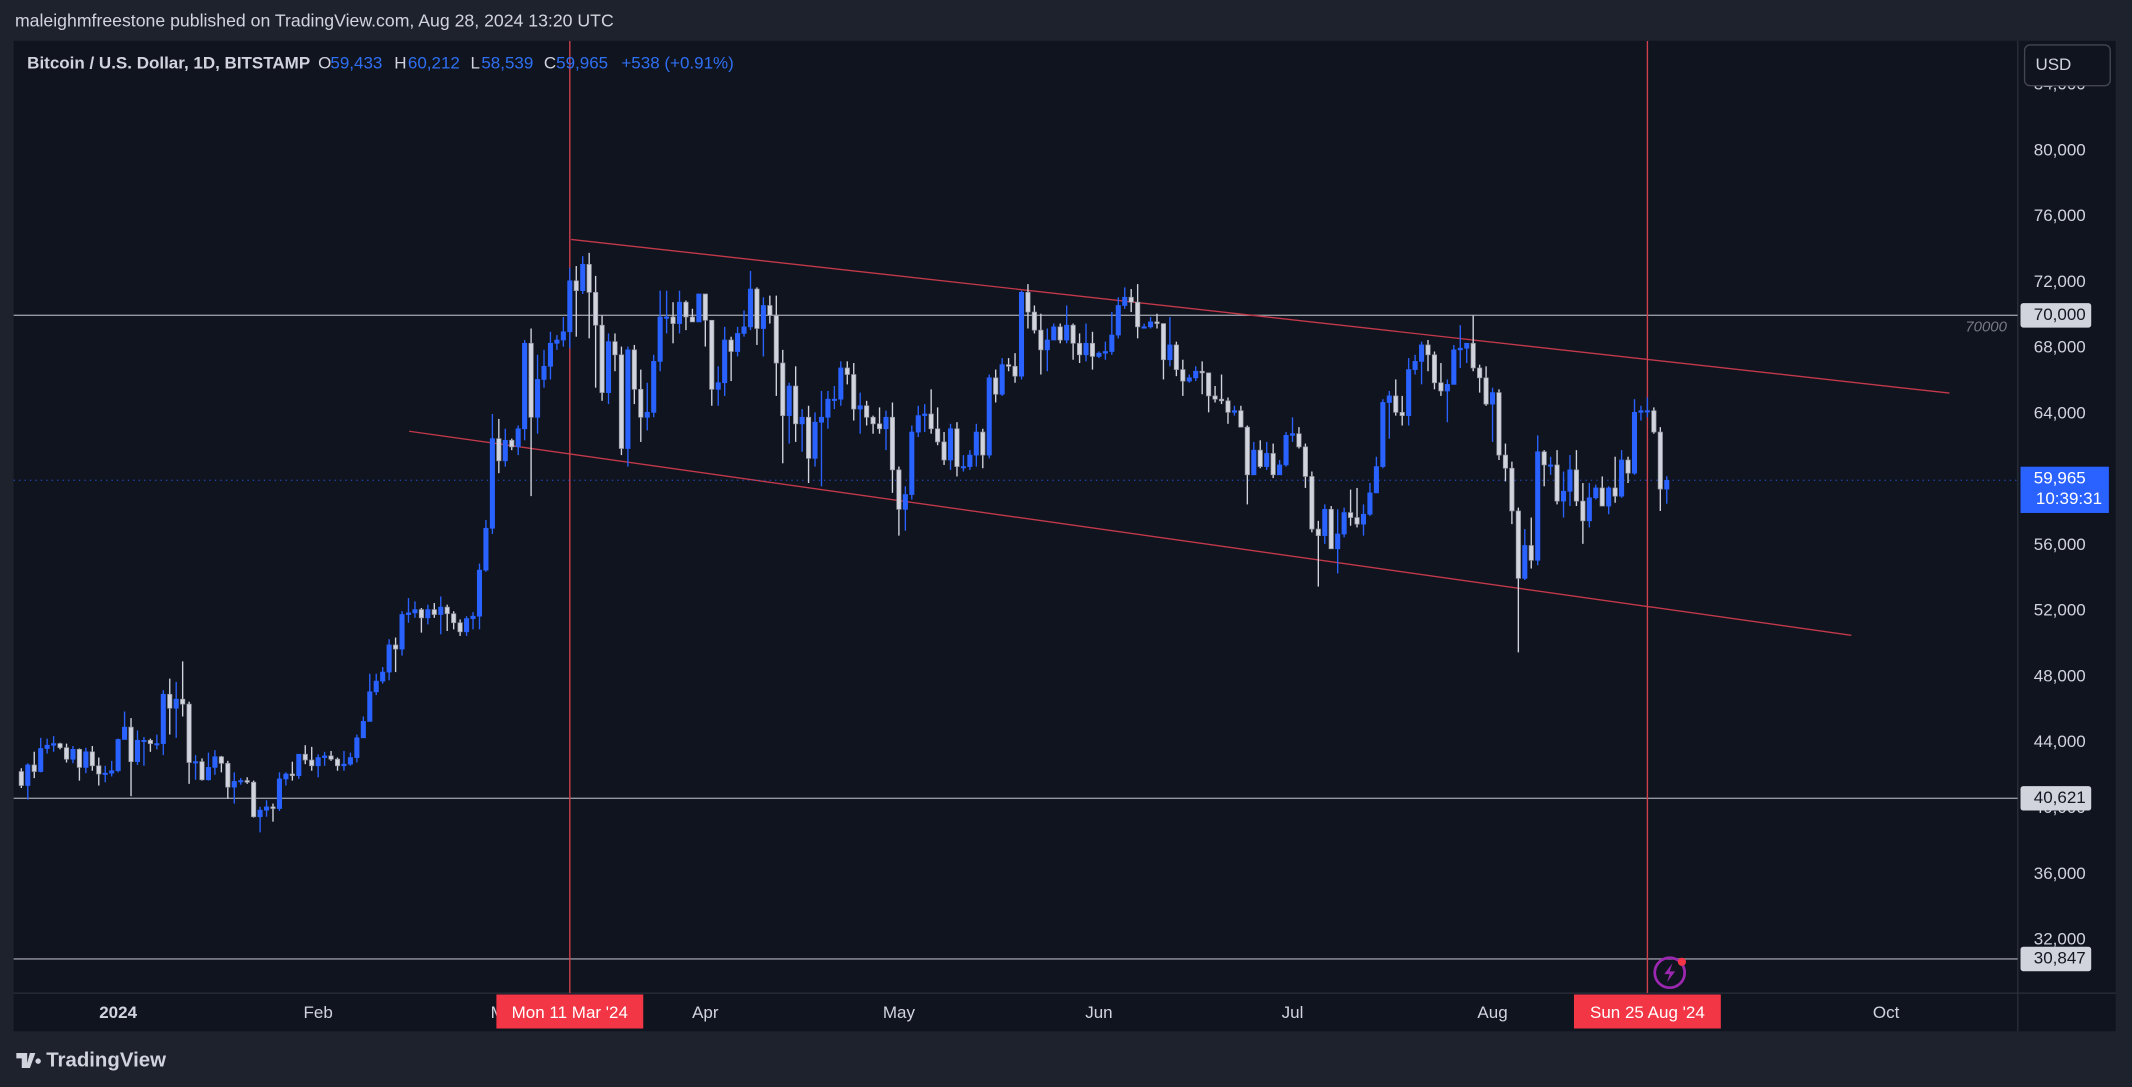  What do you see at coordinates (1986, 327) in the screenshot?
I see `horizontal-line-text: 70000` at bounding box center [1986, 327].